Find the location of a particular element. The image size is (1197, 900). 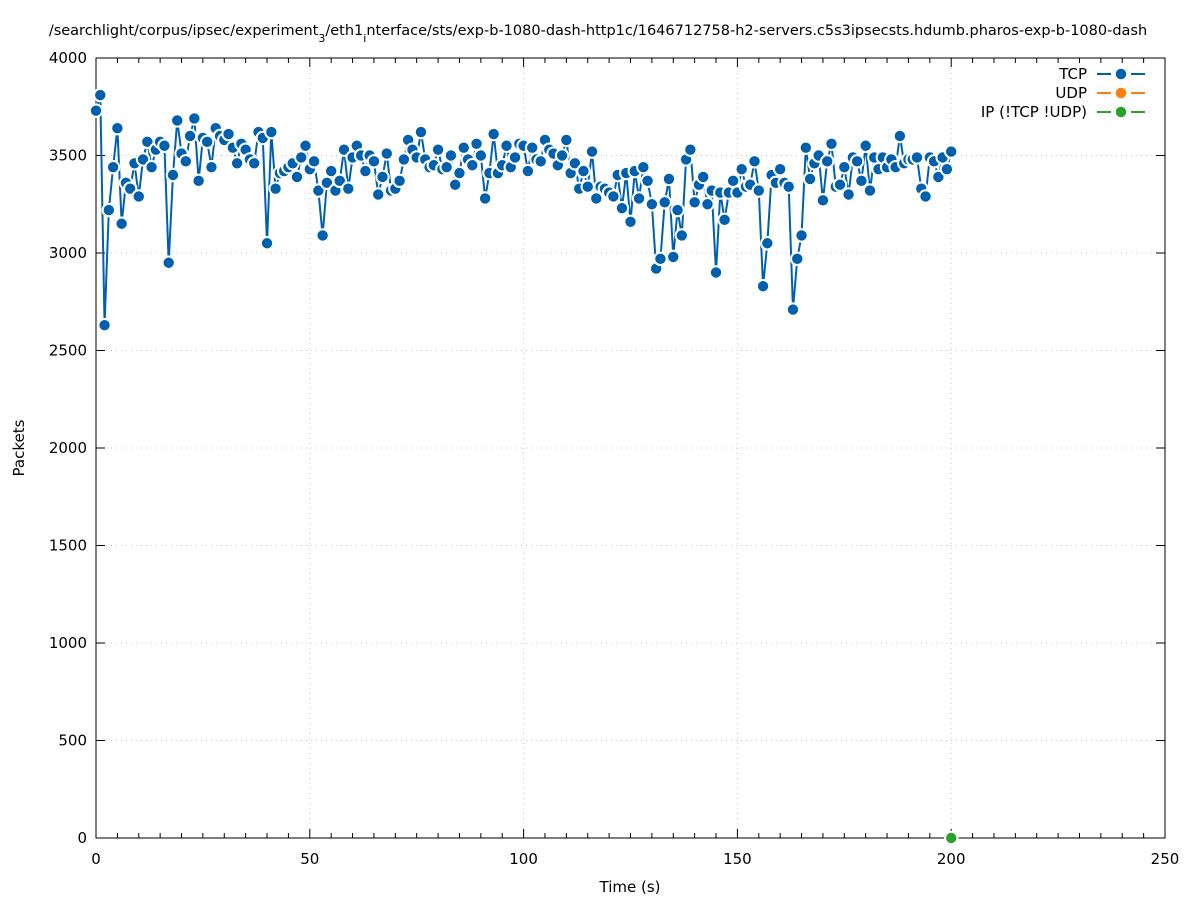

x-tick-label: 200 is located at coordinates (951, 859).